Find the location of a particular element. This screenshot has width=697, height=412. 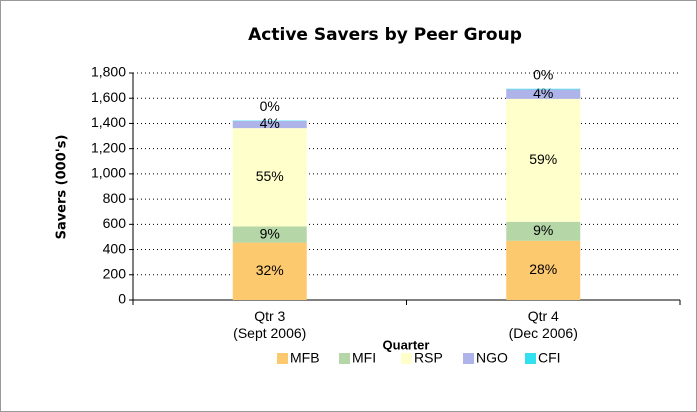

y-tick-label: 800 is located at coordinates (115, 198).